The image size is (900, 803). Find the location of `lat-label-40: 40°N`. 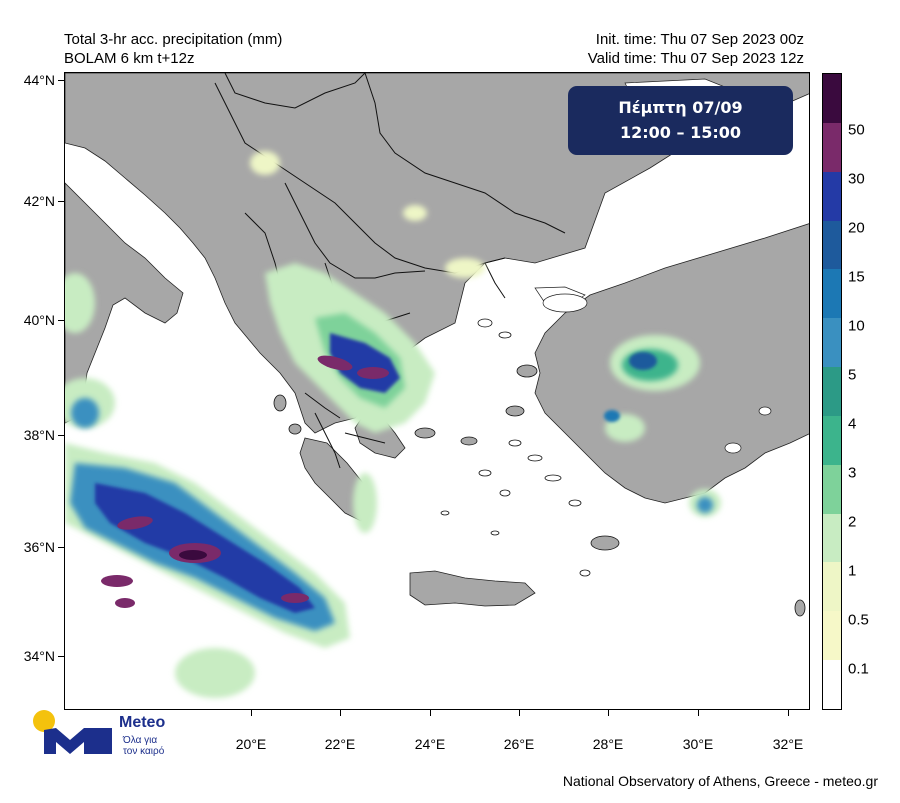

lat-label-40: 40°N is located at coordinates (39, 320).